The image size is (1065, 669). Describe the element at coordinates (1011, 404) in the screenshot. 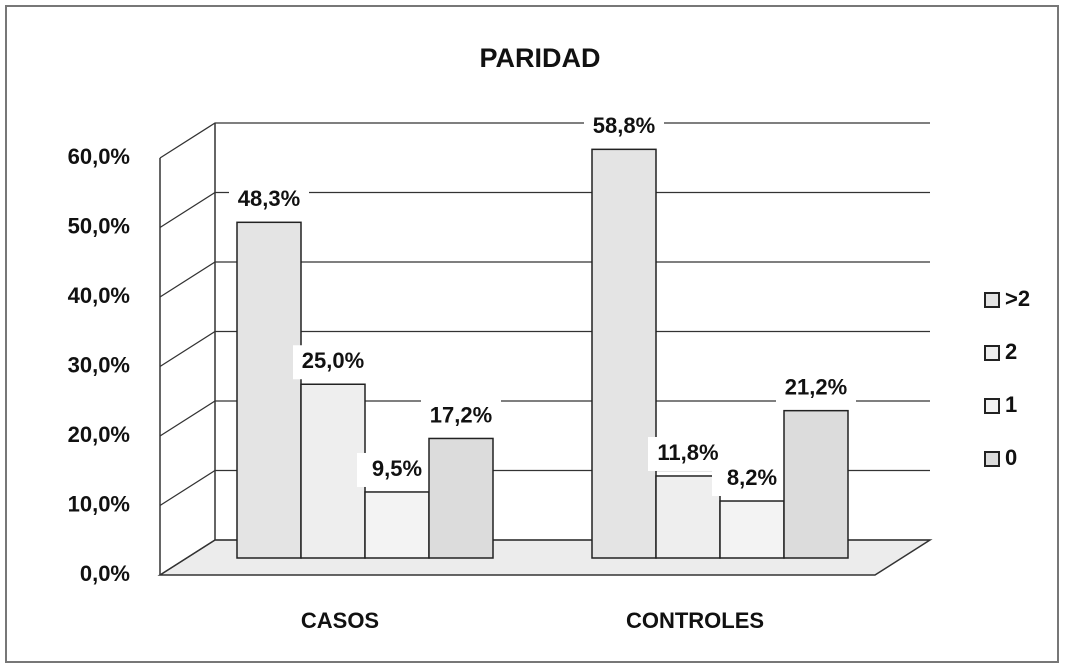

I see `legend-label: 1` at that location.